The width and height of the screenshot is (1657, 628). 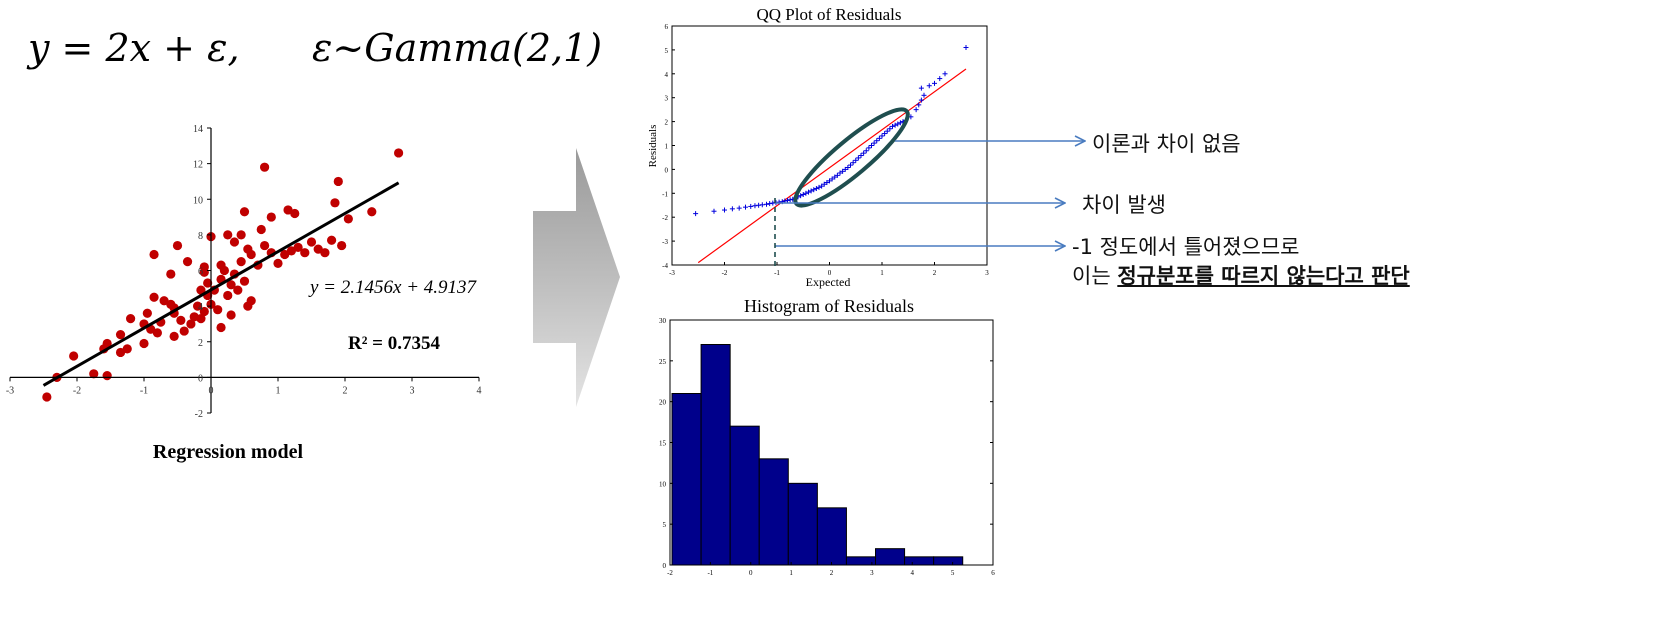 What do you see at coordinates (1241, 275) in the screenshot?
I see `annotation-deviation-line2: 이는 정규분포를 따르지 않는다고 판단` at bounding box center [1241, 275].